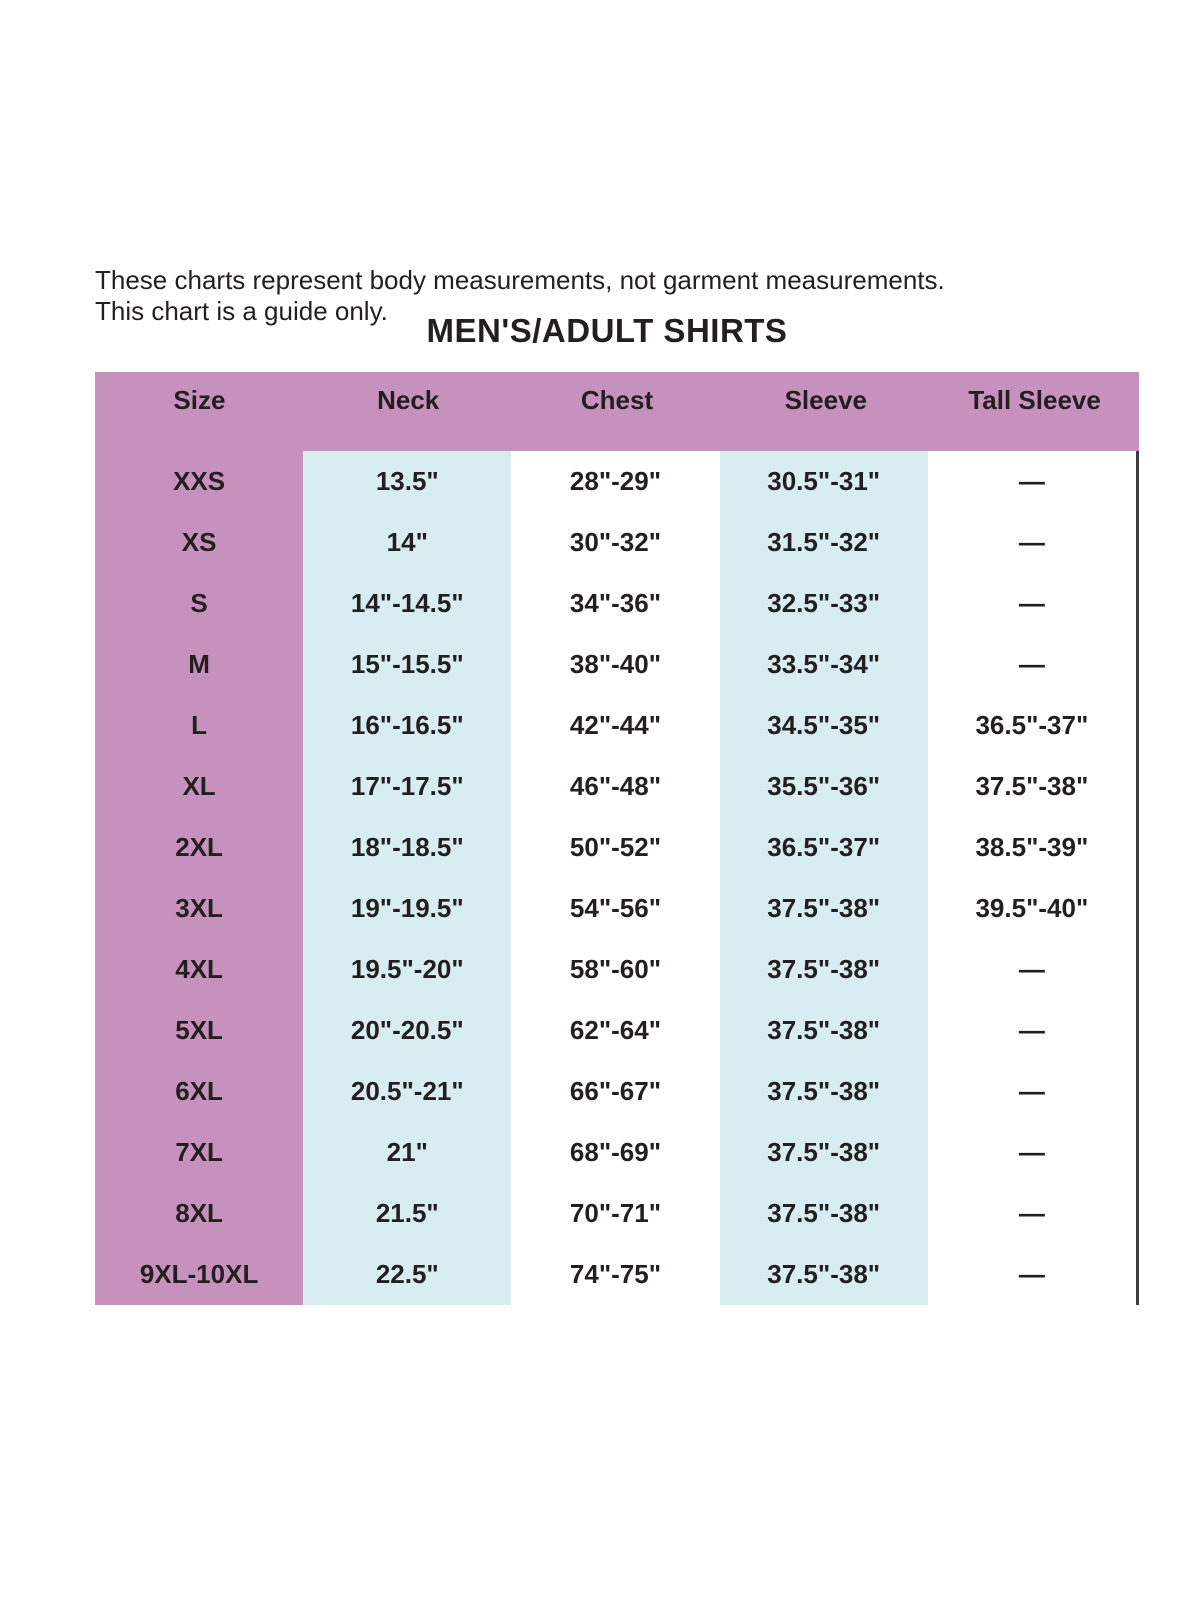 Image resolution: width=1200 pixels, height=1600 pixels. I want to click on table-header-row: Size Neck Chest Sleeve Tall Sleeve, so click(617, 411).